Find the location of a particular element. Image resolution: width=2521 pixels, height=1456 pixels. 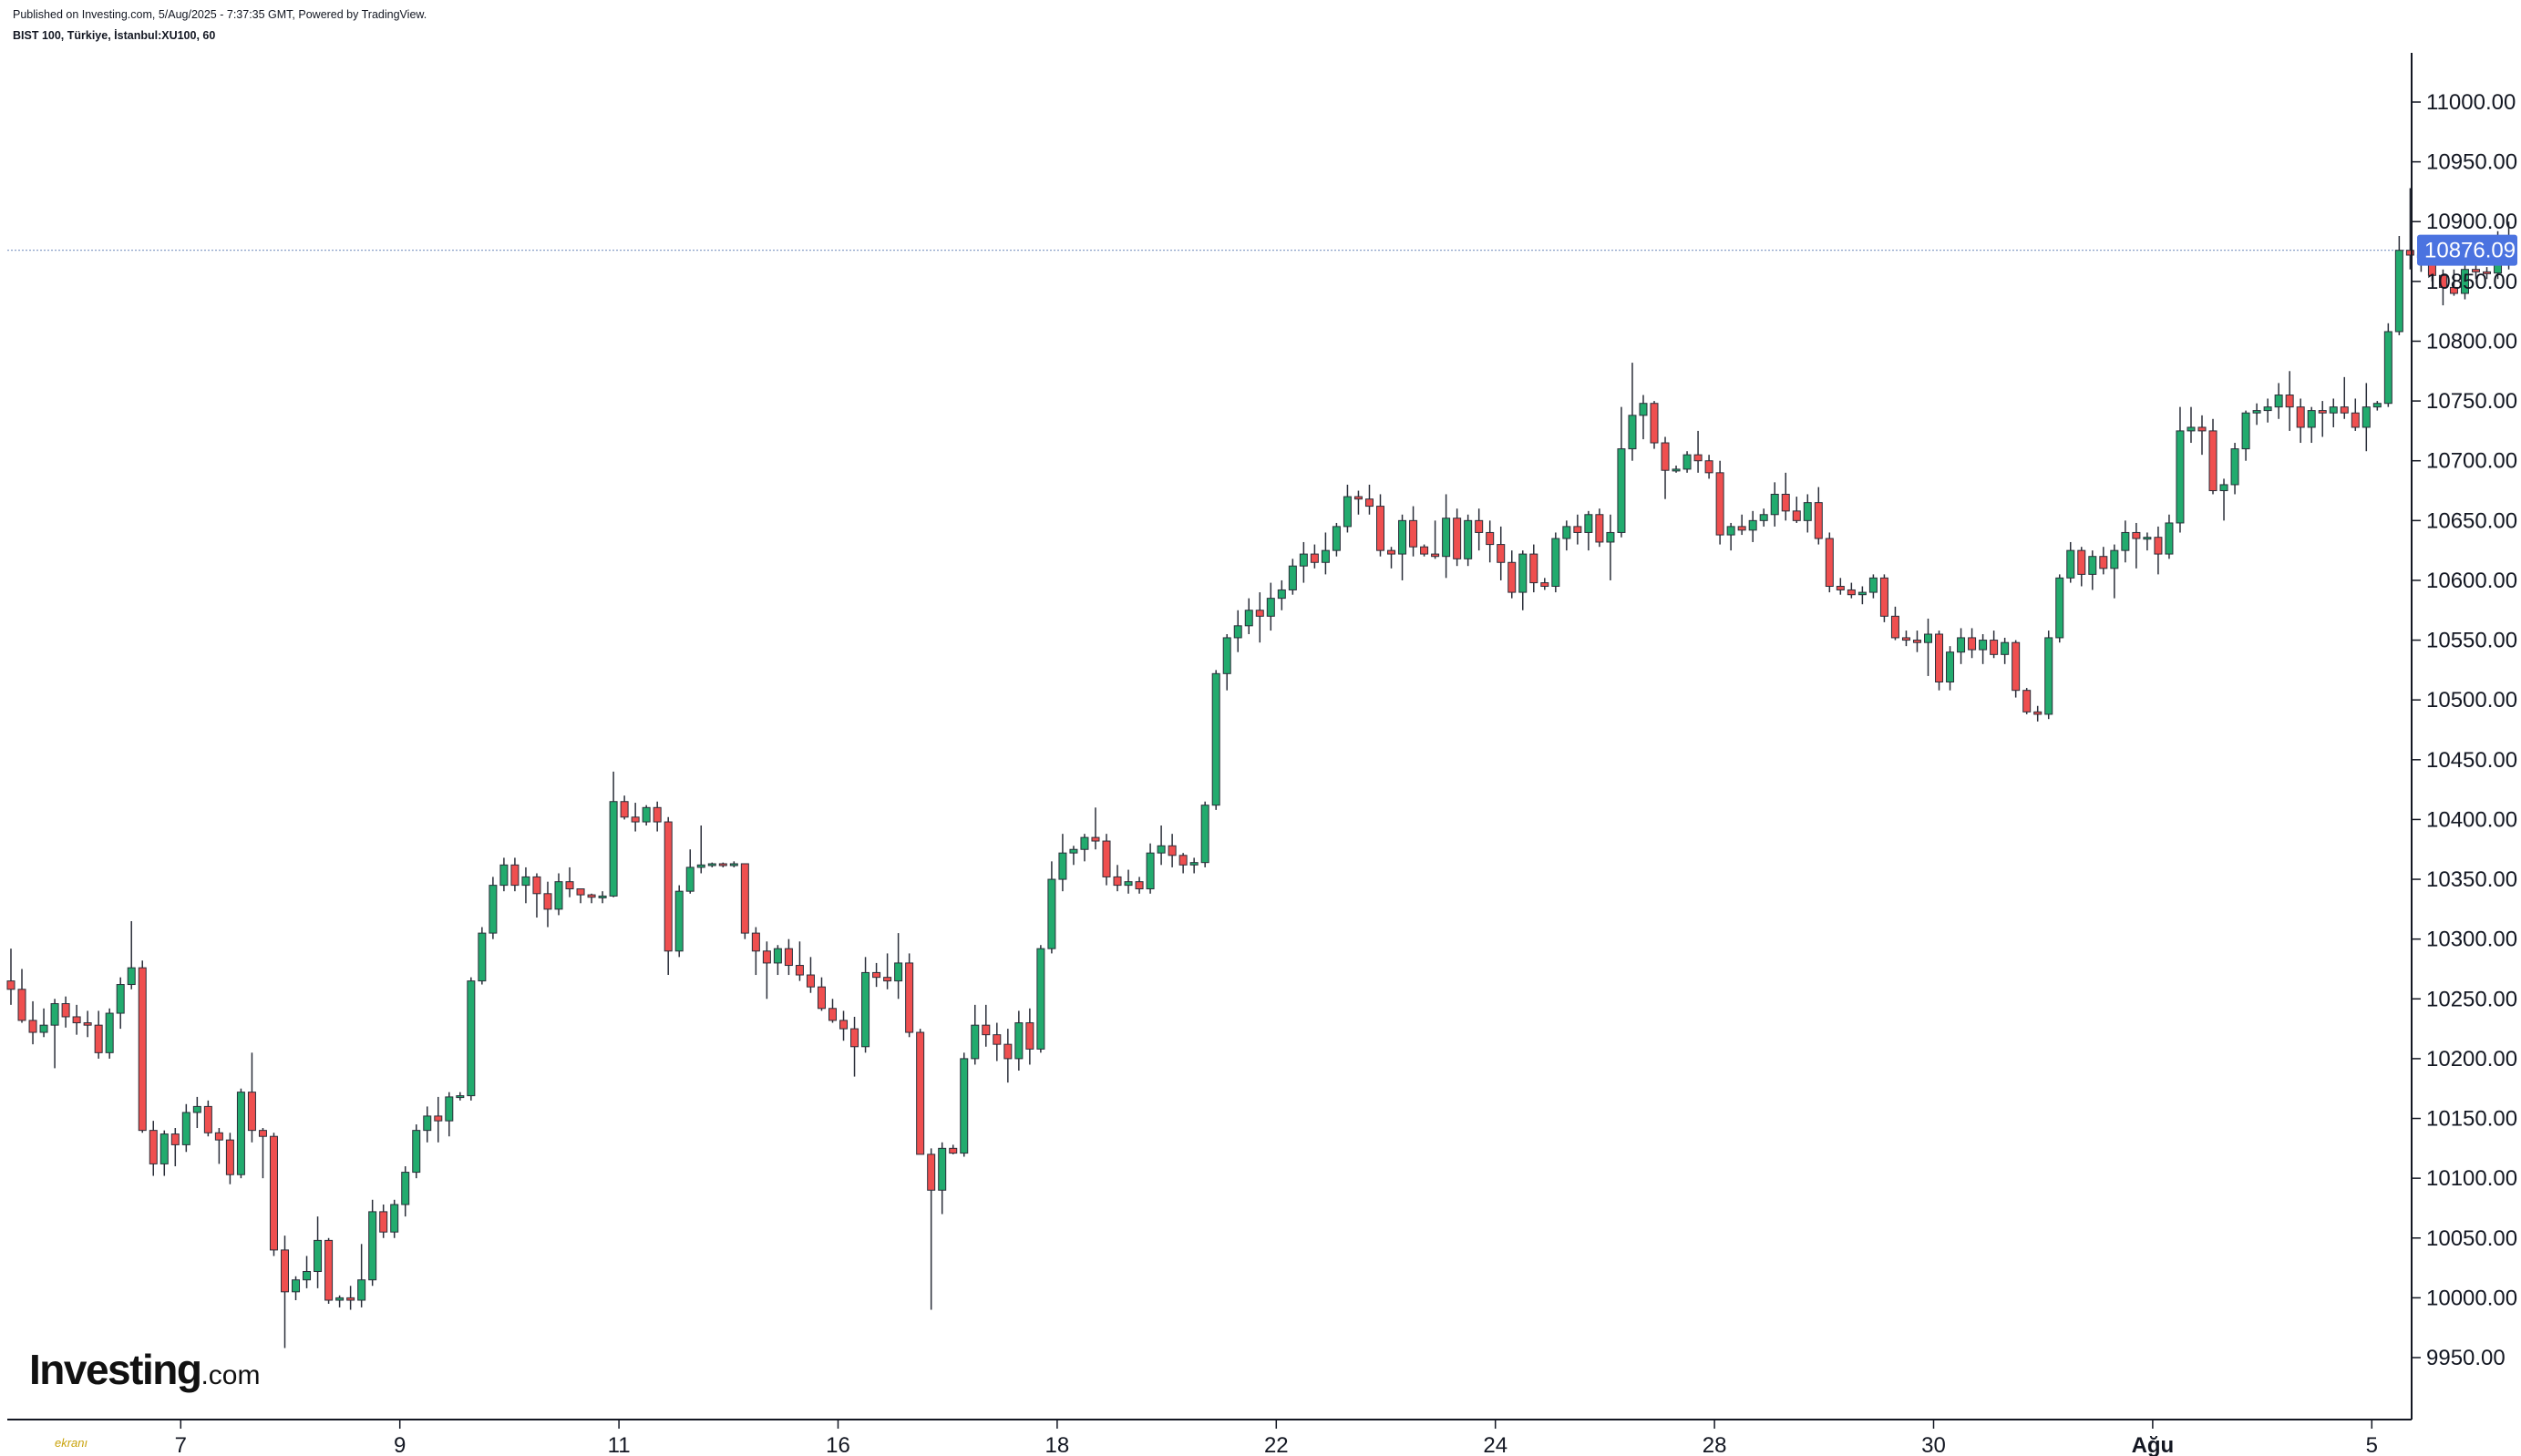

symbol-caption: BIST 100, Türkiye, İstanbul:XU100, 60 is located at coordinates (114, 35).